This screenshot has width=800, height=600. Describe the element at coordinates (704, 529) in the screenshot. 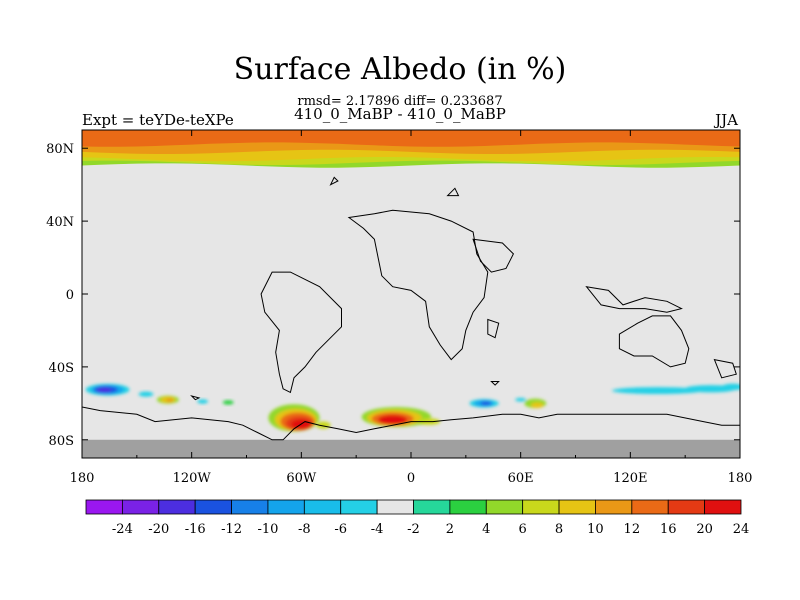

I see `colorbar-label: 20` at that location.